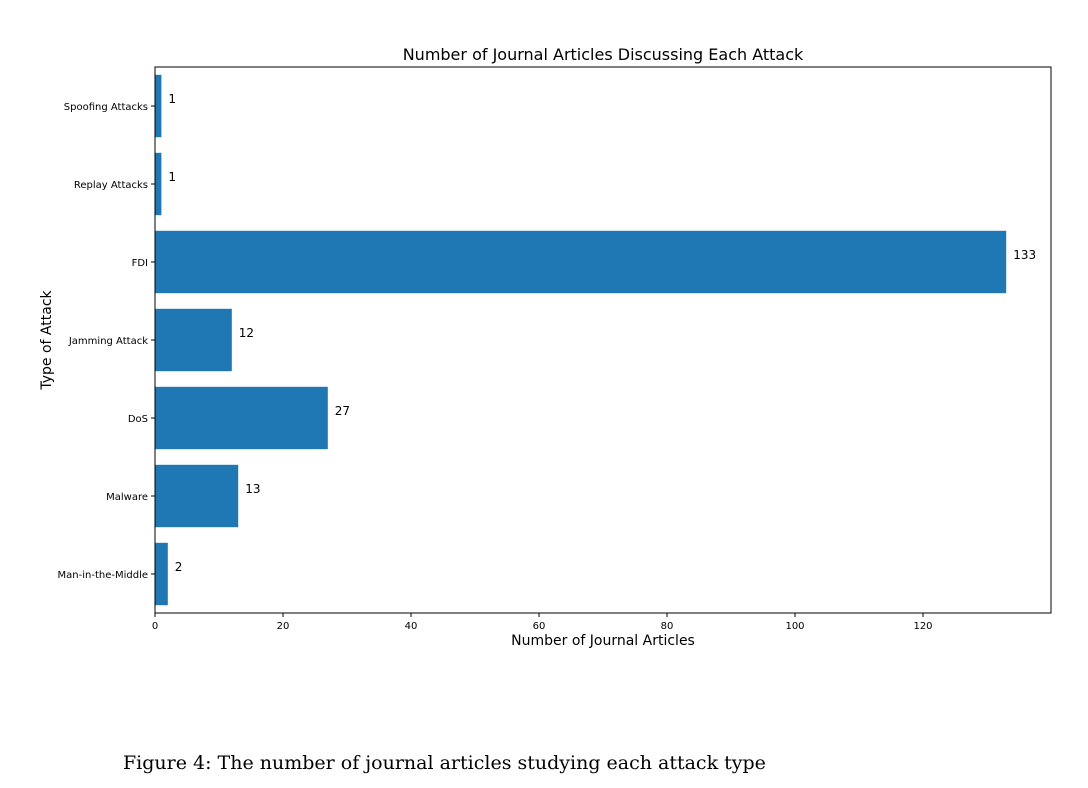 The width and height of the screenshot is (1088, 788). I want to click on y-tick-label: Malware, so click(127, 497).